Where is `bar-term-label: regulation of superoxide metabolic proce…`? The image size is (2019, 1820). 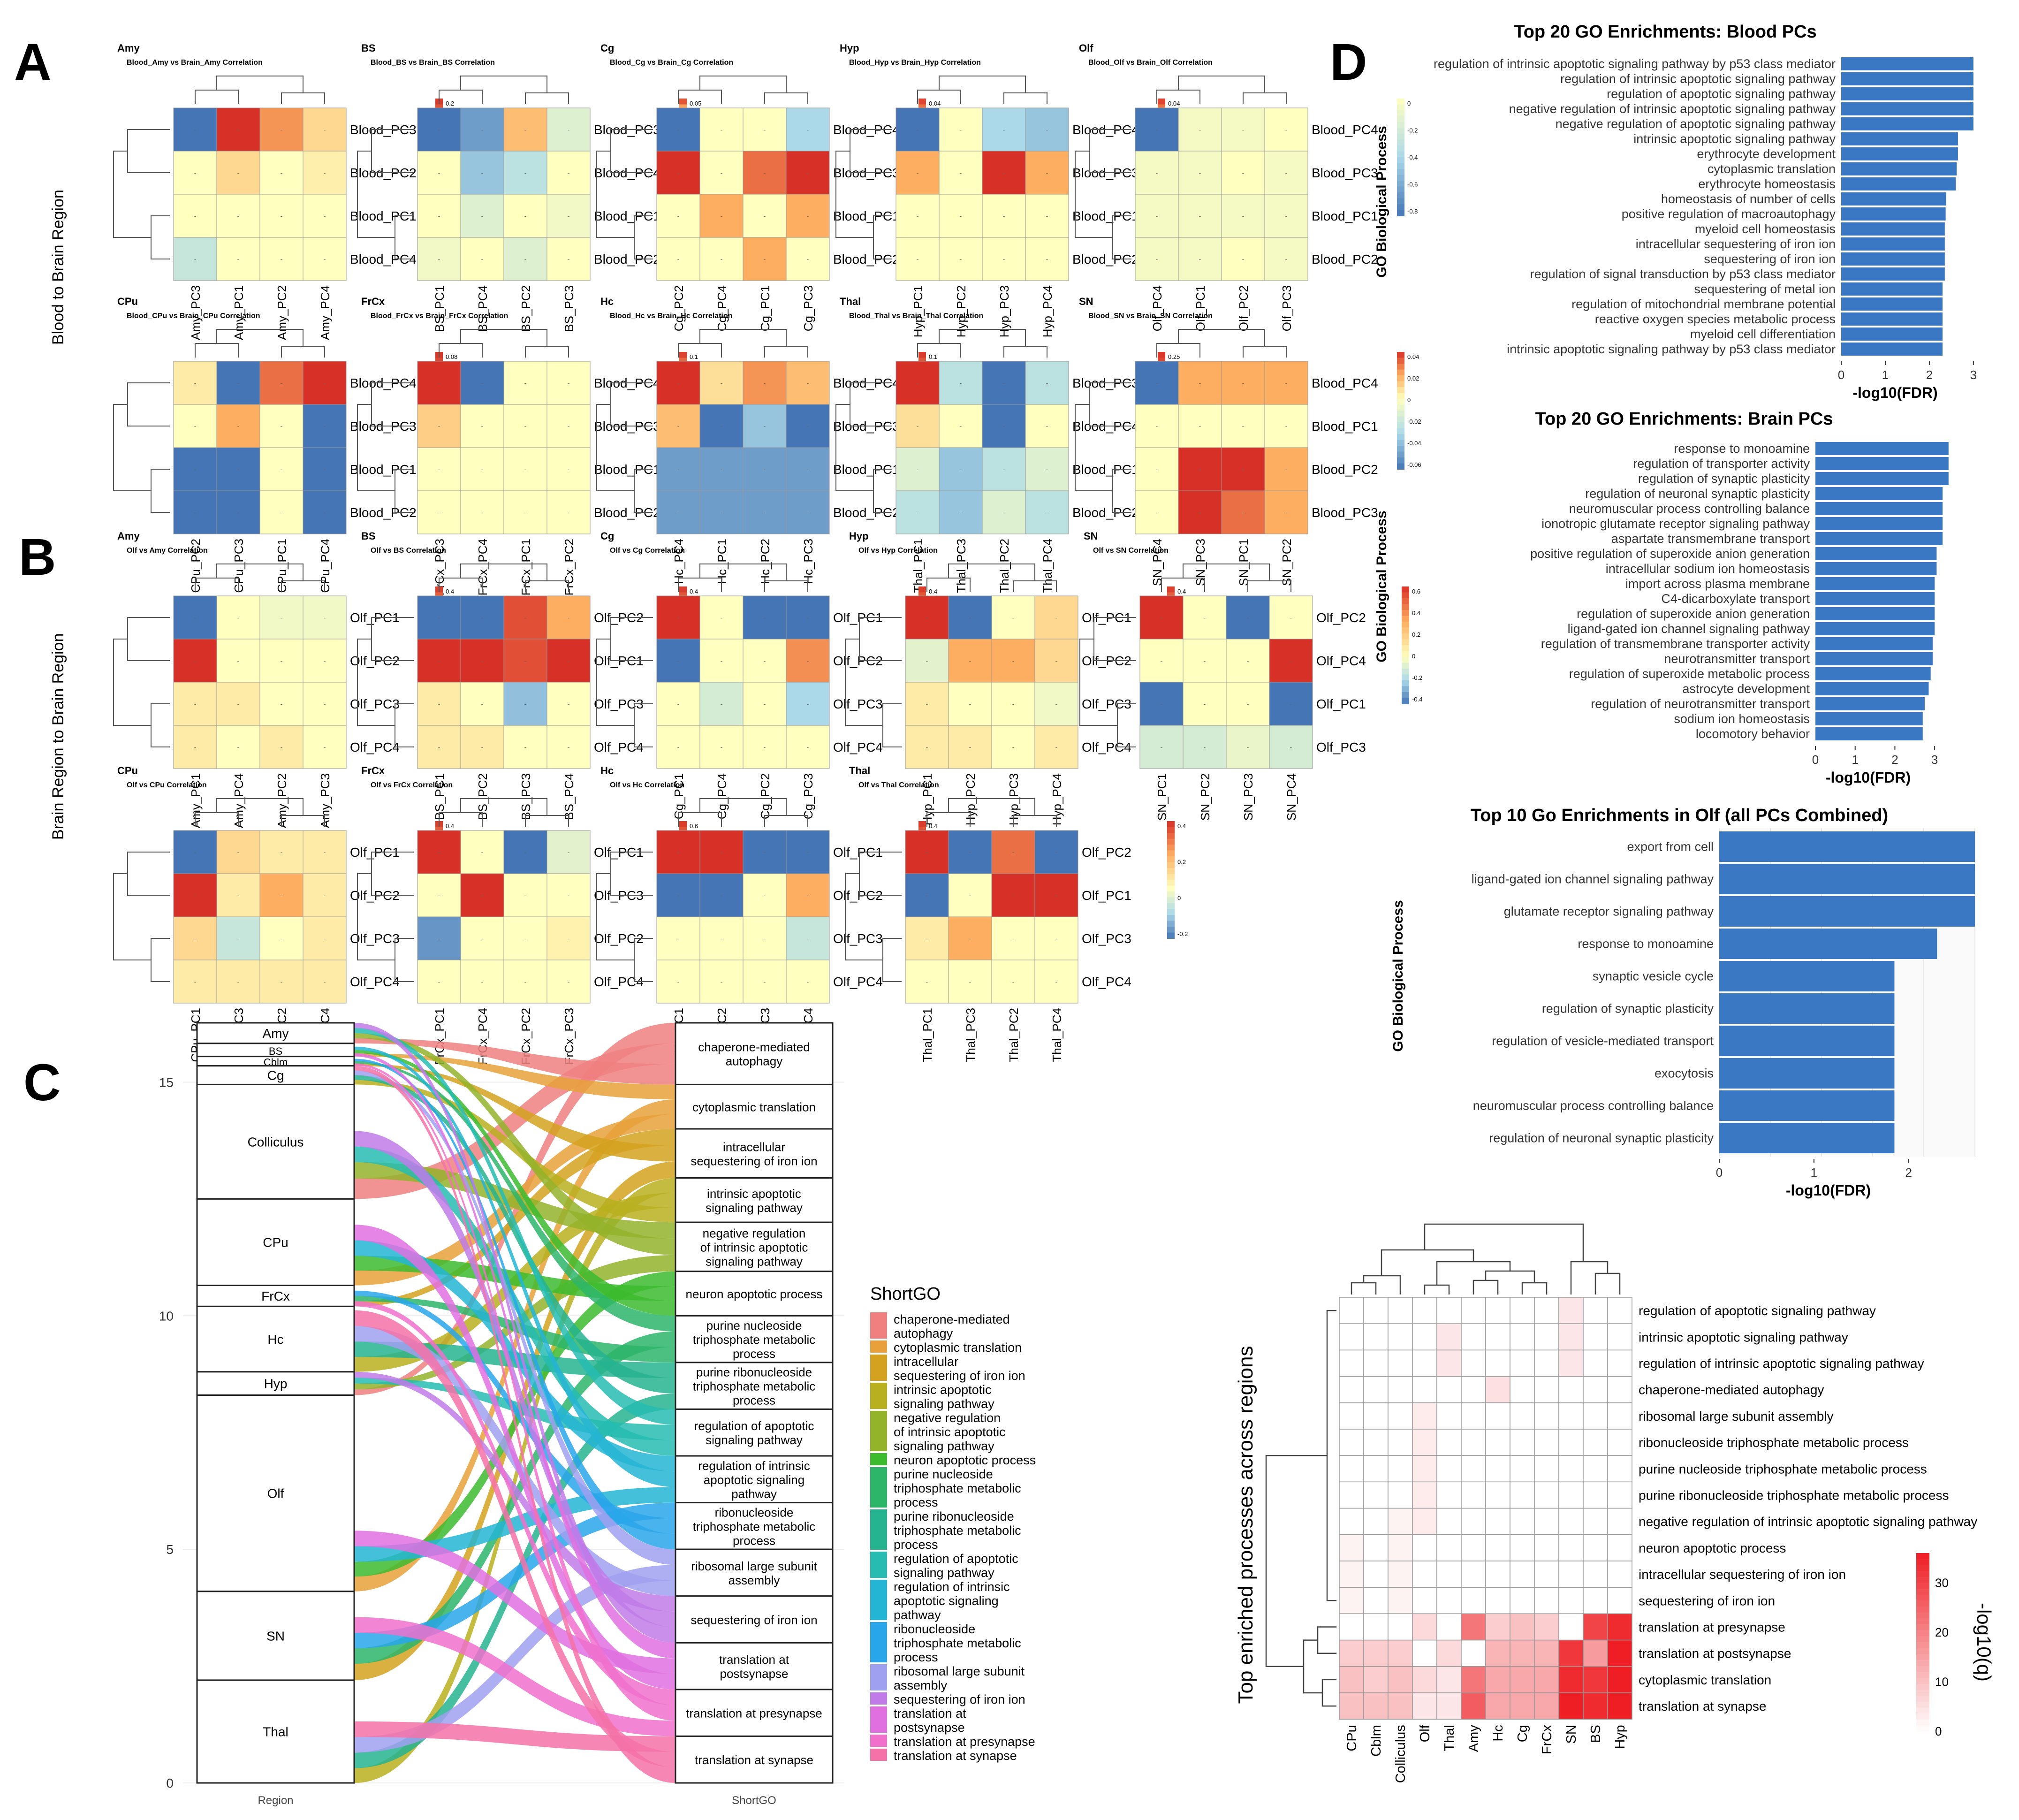
bar-term-label: regulation of superoxide metabolic proce… is located at coordinates (1689, 674).